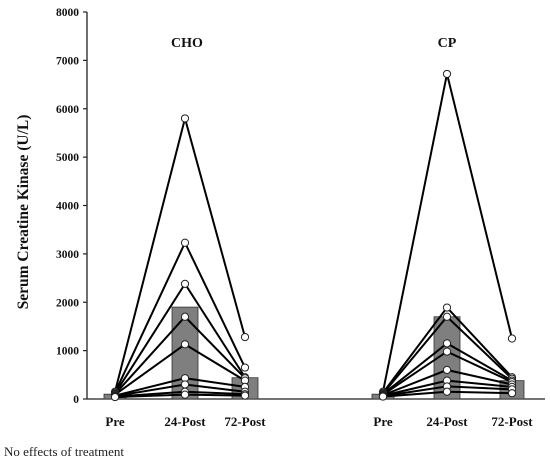 The width and height of the screenshot is (550, 466). Describe the element at coordinates (67, 110) in the screenshot. I see `y-tick-label: 6000` at that location.